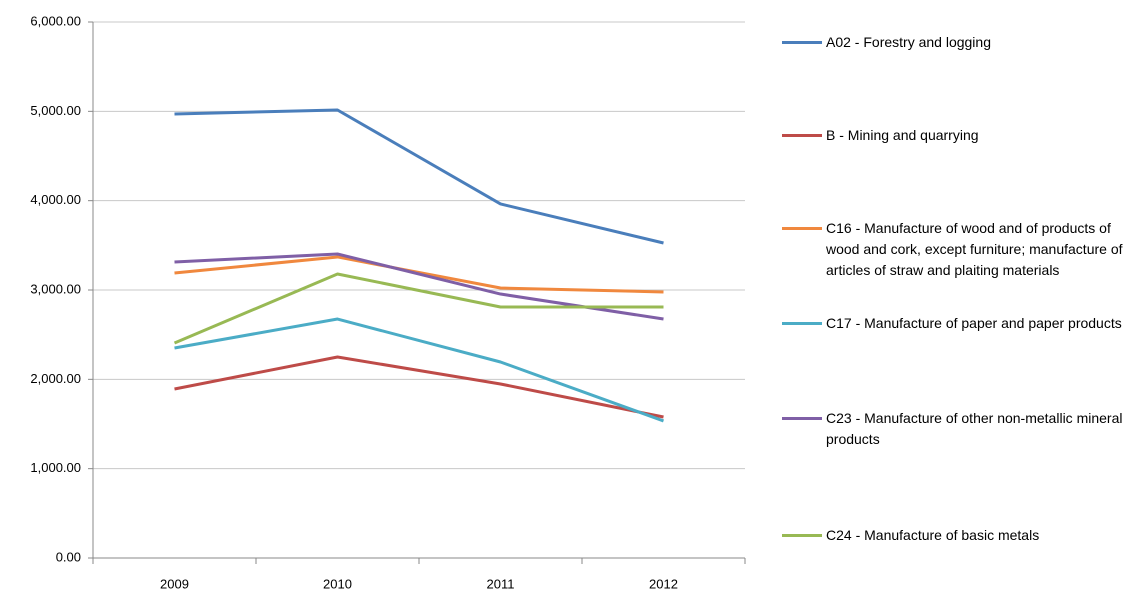 Image resolution: width=1139 pixels, height=591 pixels. What do you see at coordinates (55, 467) in the screenshot?
I see `y-tick-label: 1,000.00` at bounding box center [55, 467].